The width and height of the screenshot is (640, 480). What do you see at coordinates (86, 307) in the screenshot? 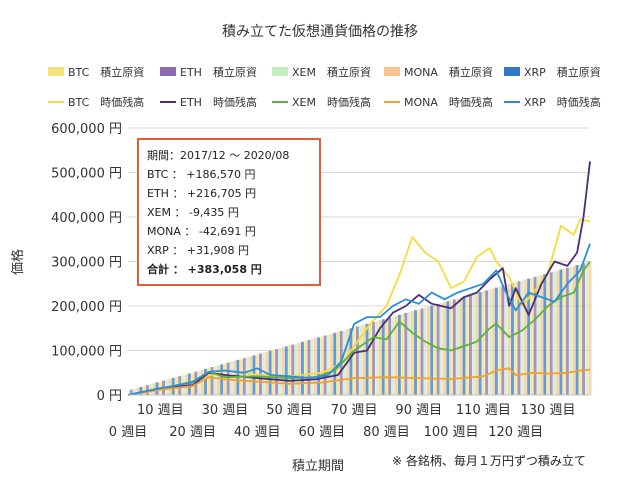
I see `y-tick-label: 200,000 円` at bounding box center [86, 307].